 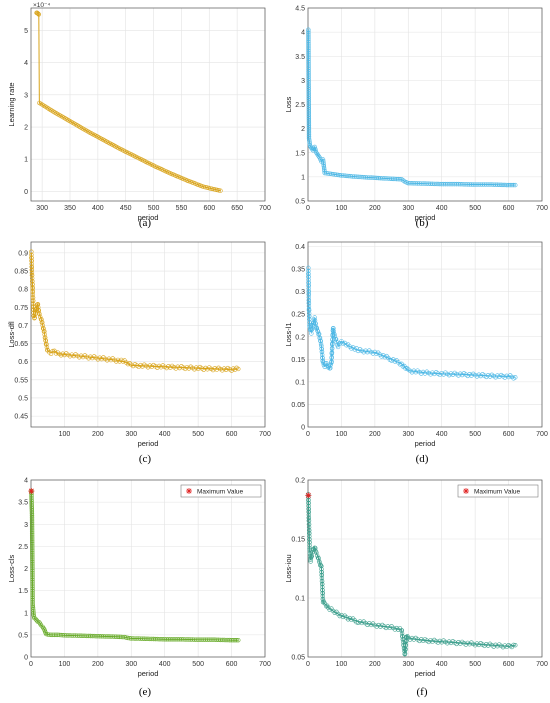 What do you see at coordinates (26, 31) in the screenshot?
I see `y-tick-label: 5` at bounding box center [26, 31].